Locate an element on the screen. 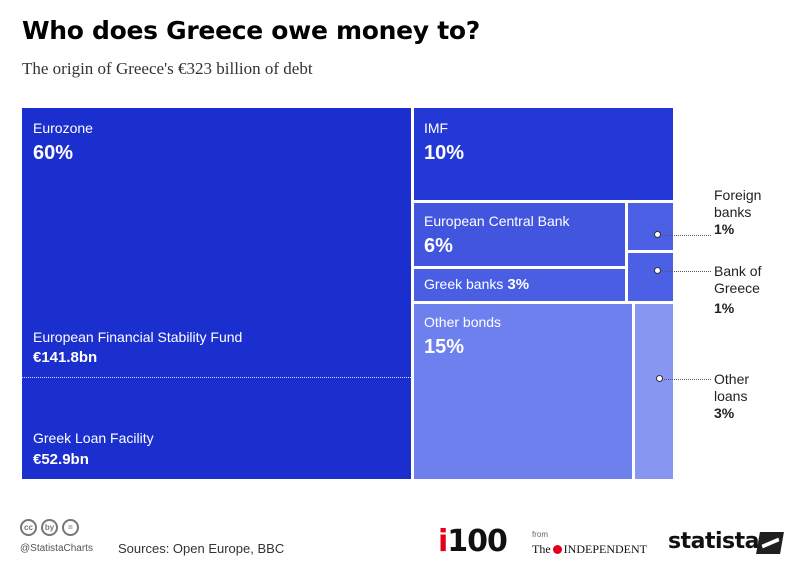  label-bank-of-greece-value: 1% is located at coordinates (724, 308).